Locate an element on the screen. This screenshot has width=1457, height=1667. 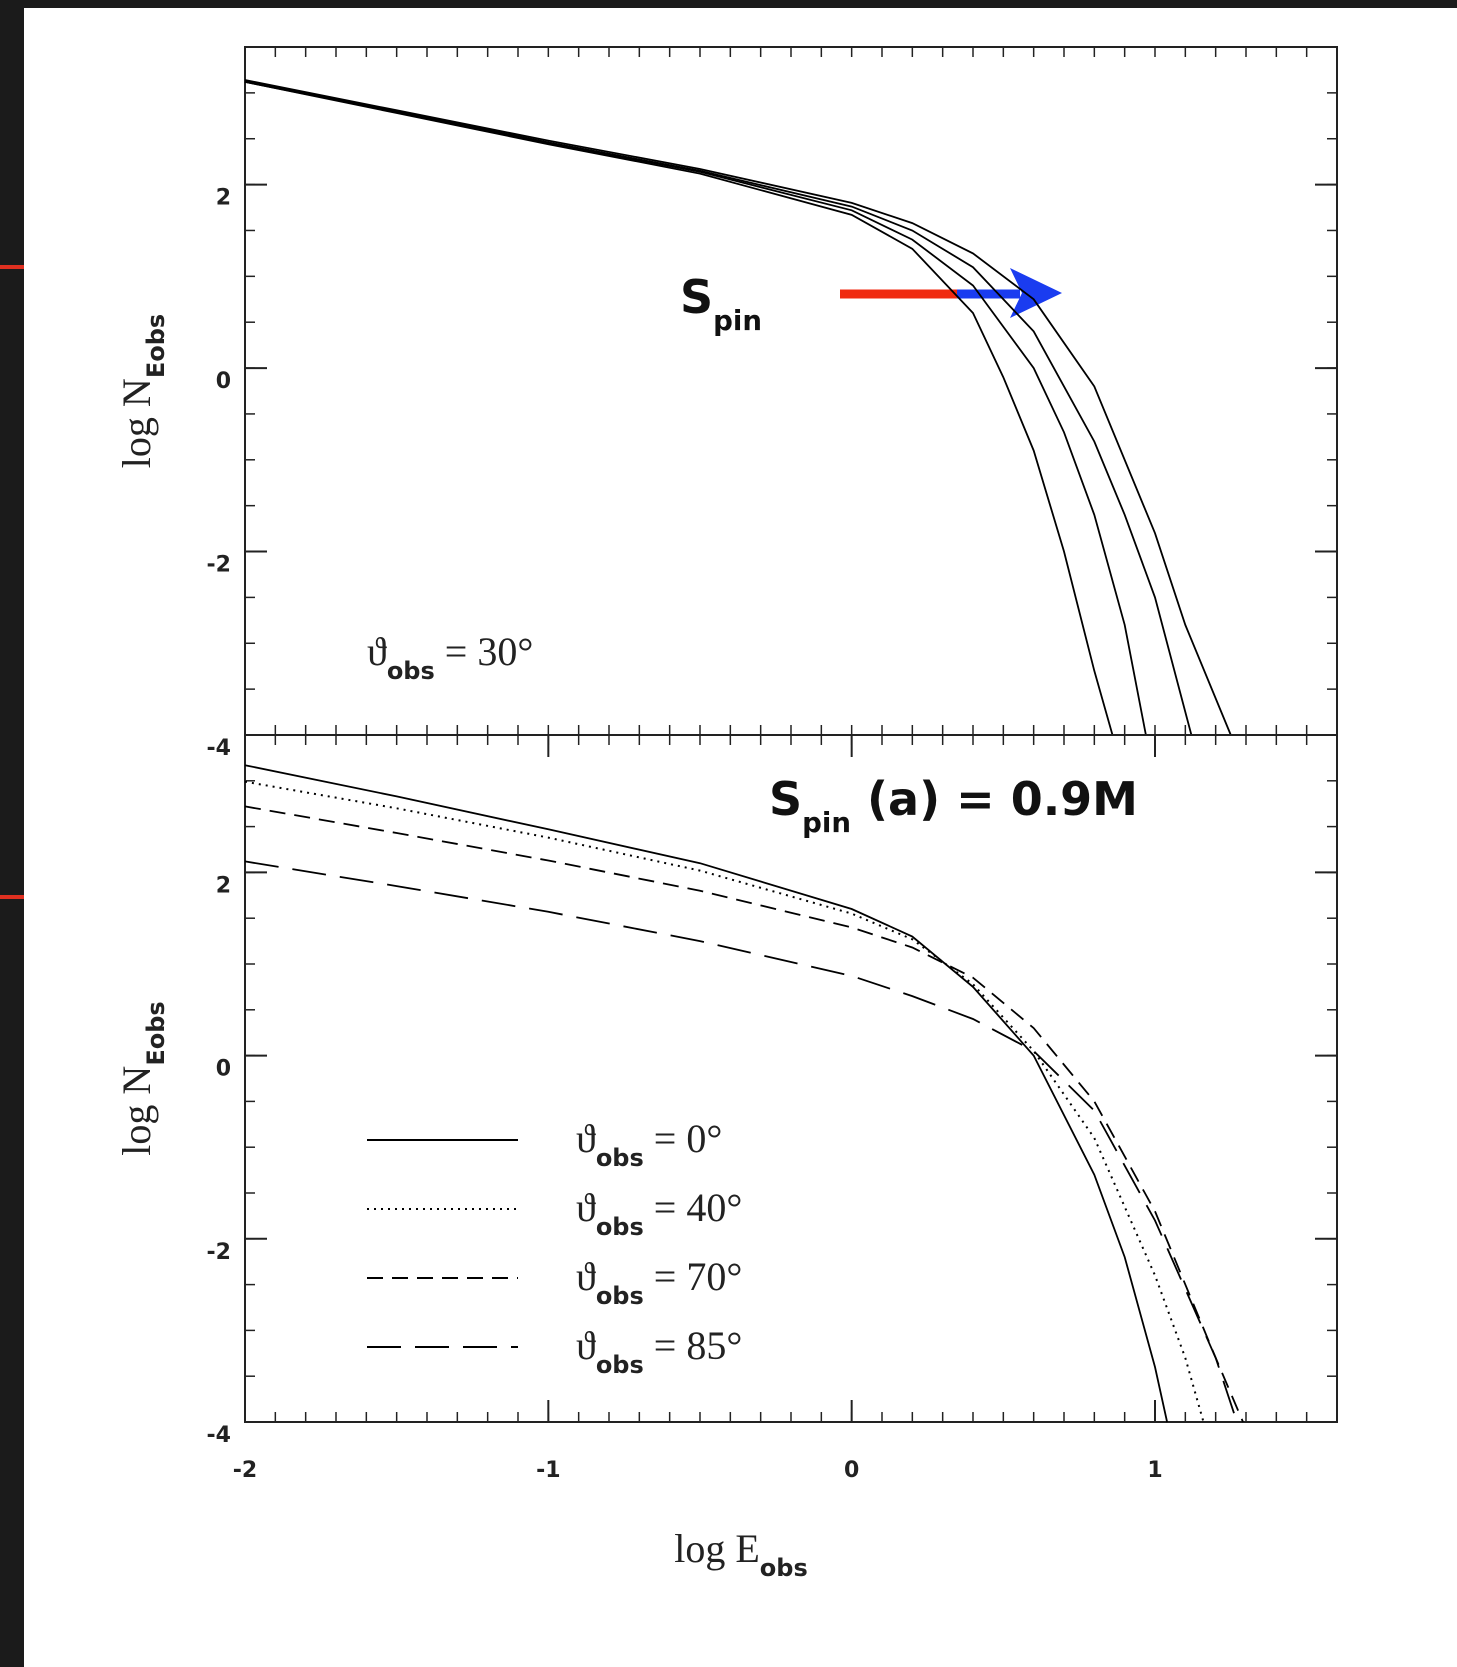
x-tick-label: 1 is located at coordinates (1154, 1470).